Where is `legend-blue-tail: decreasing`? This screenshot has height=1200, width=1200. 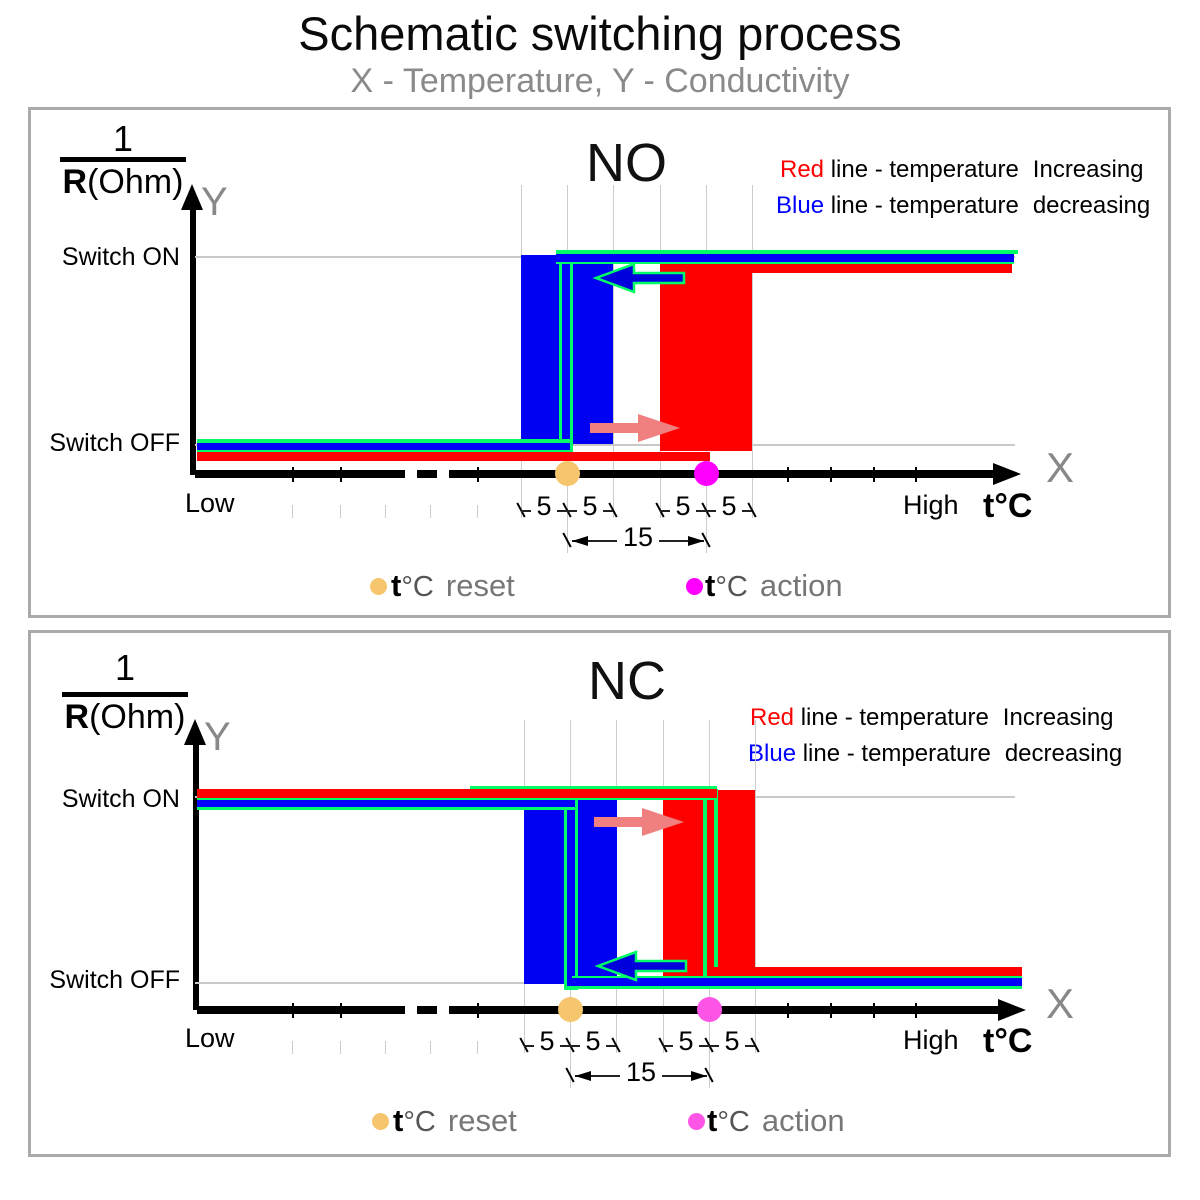
legend-blue-tail: decreasing is located at coordinates (1091, 205).